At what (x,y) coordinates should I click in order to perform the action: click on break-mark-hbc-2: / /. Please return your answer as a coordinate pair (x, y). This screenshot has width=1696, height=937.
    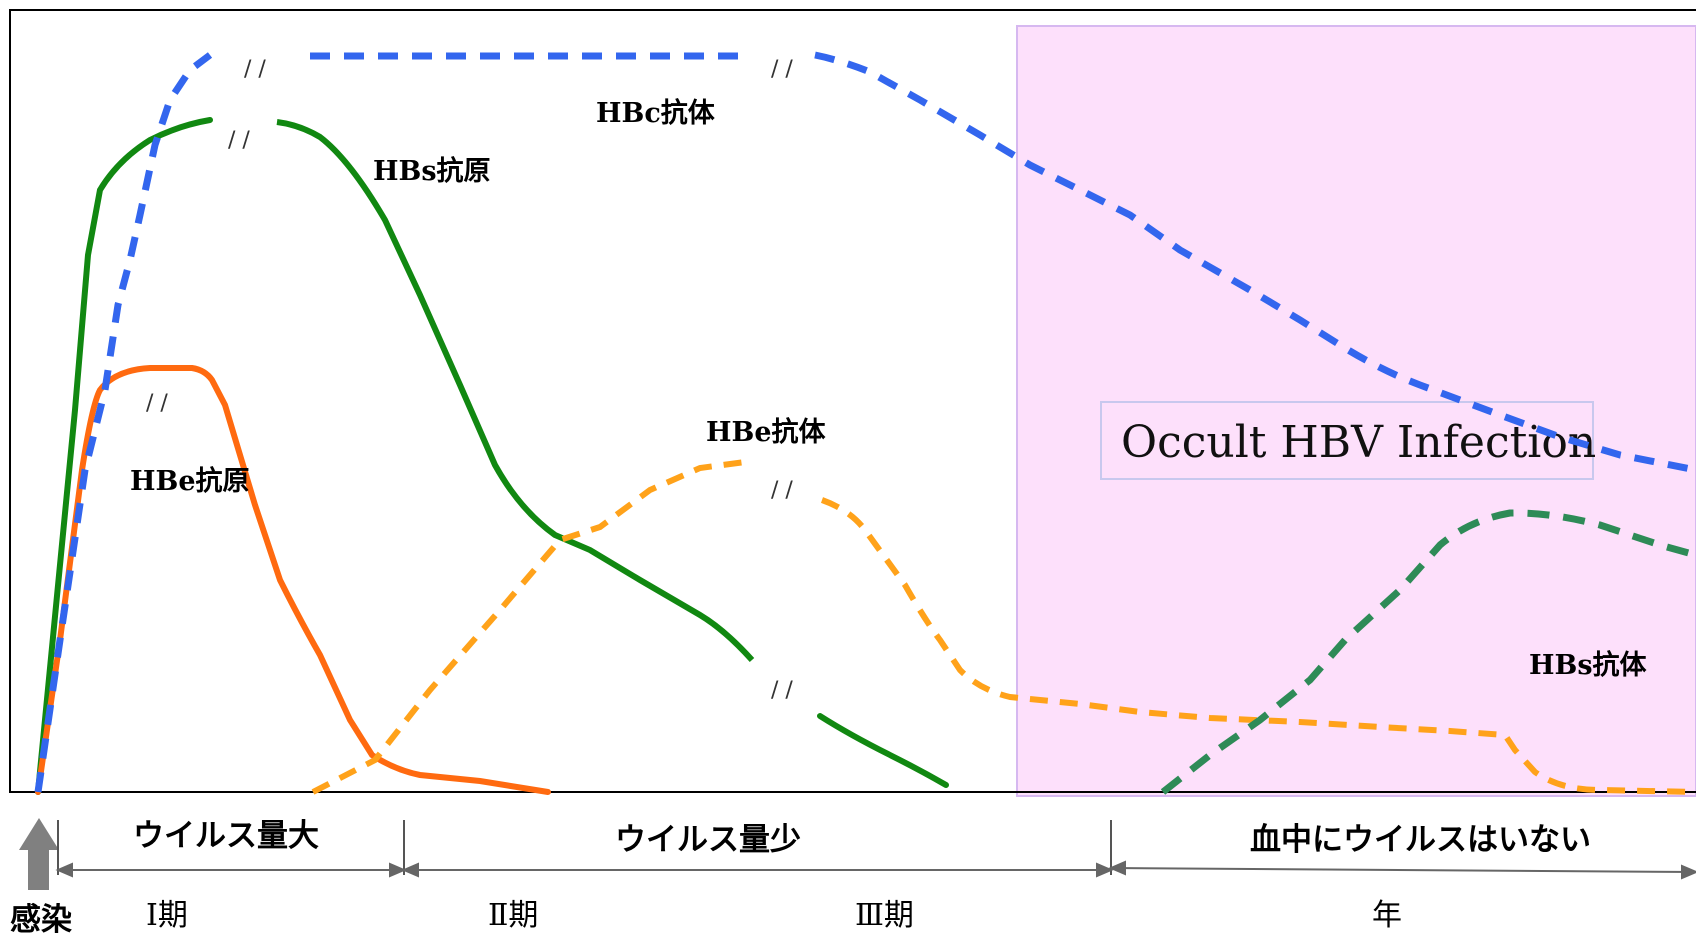
    Looking at the image, I should click on (782, 69).